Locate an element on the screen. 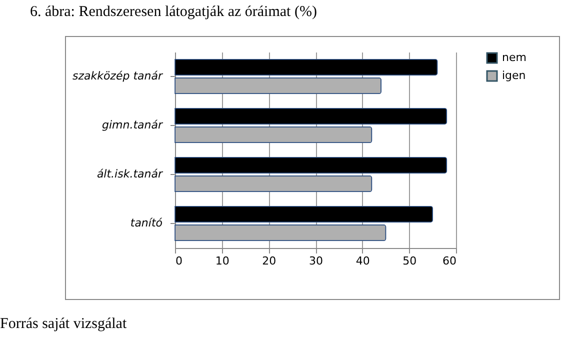 Image resolution: width=582 pixels, height=341 pixels. x-tick-label: 40 is located at coordinates (363, 261).